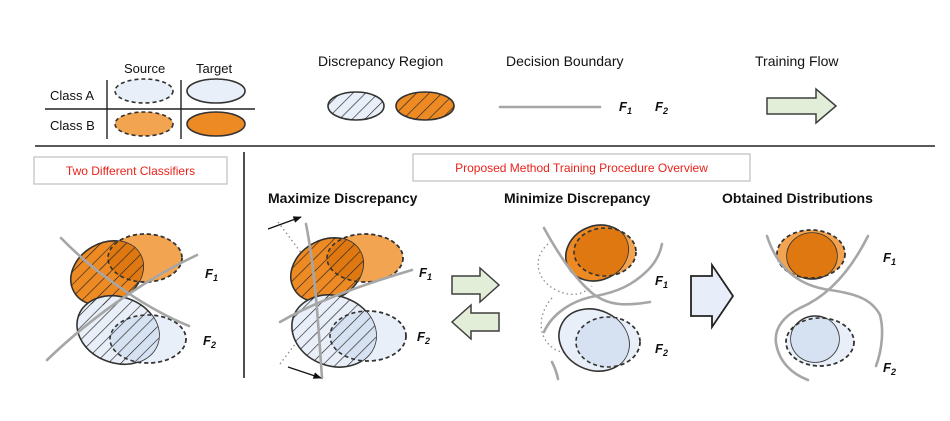  Describe the element at coordinates (797, 61) in the screenshot. I see `legend-training-flow-label: Training Flow` at that location.